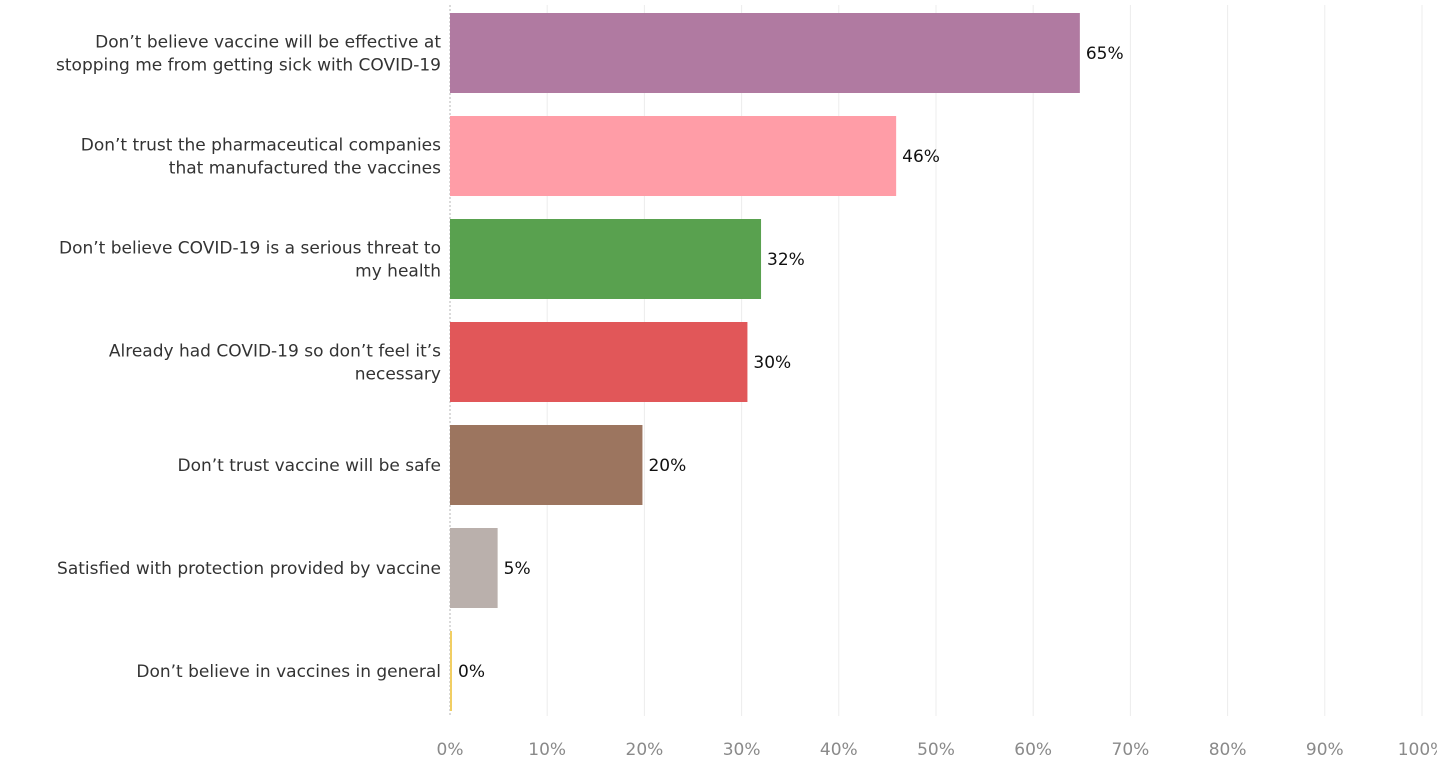  Describe the element at coordinates (839, 750) in the screenshot. I see `x-tick-label: 40%` at that location.